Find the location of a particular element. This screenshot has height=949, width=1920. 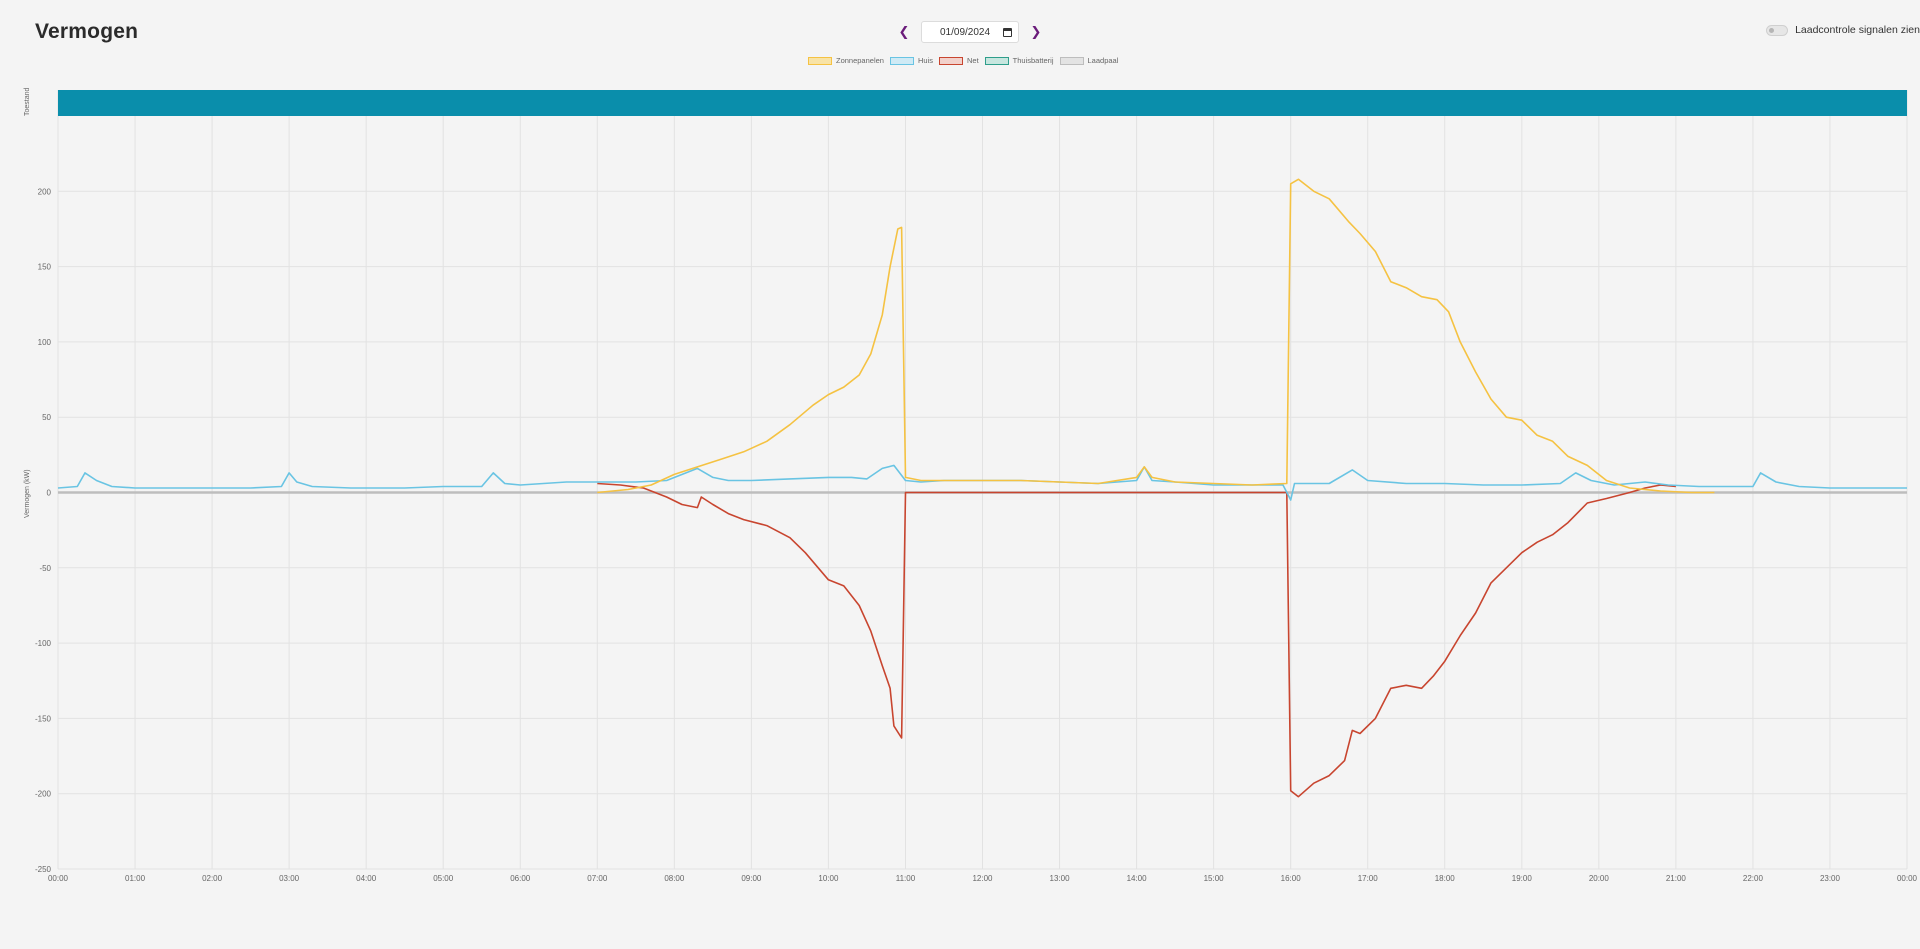

y-axis-ticks: 200 150 100 50 0 -50 -100 -150 -200 -250 is located at coordinates (43, 530).